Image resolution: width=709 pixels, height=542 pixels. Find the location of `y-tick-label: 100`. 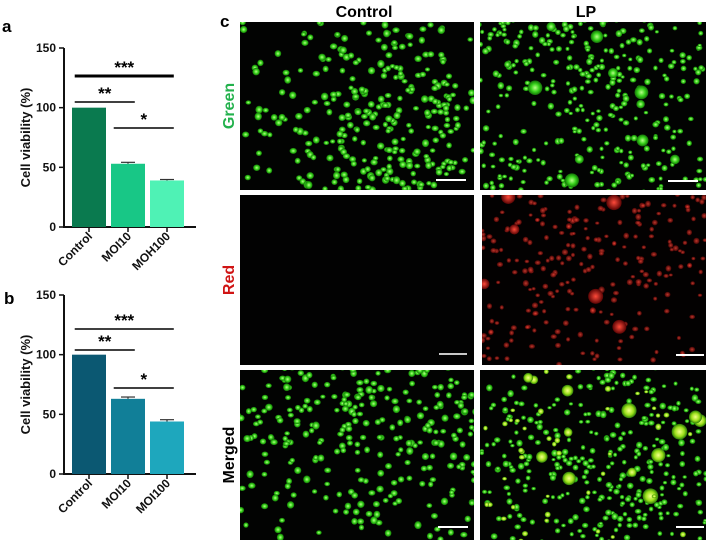

y-tick-label: 100 is located at coordinates (46, 108).